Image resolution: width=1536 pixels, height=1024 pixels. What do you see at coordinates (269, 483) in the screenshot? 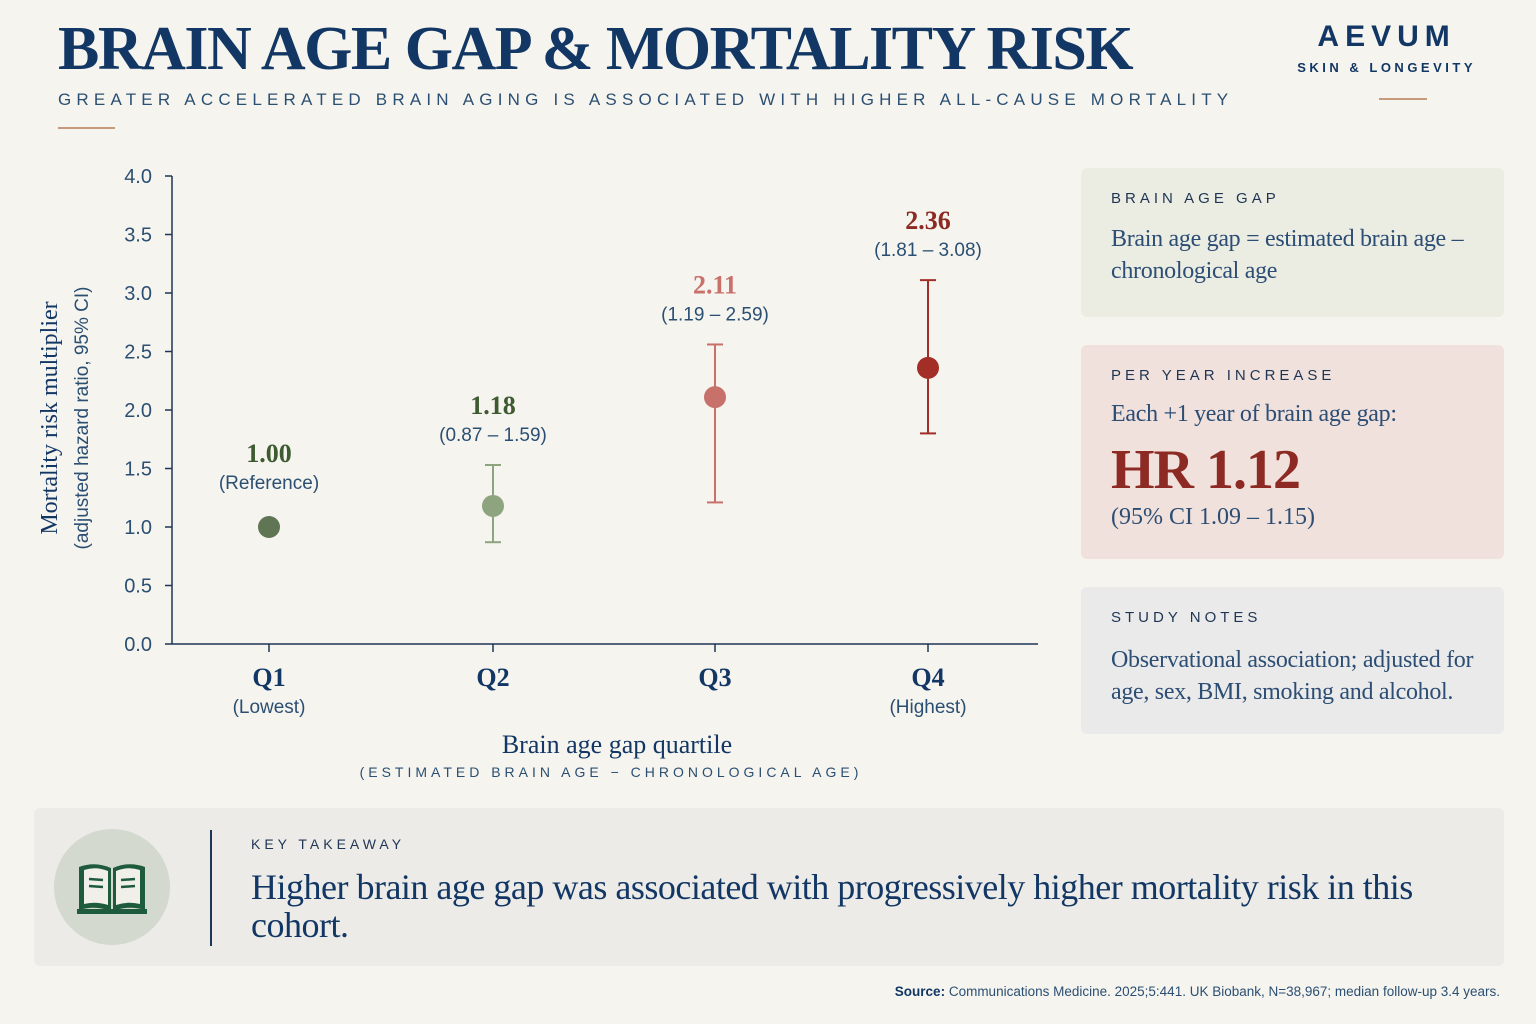
I see `ci-label-q1: (Reference)` at bounding box center [269, 483].